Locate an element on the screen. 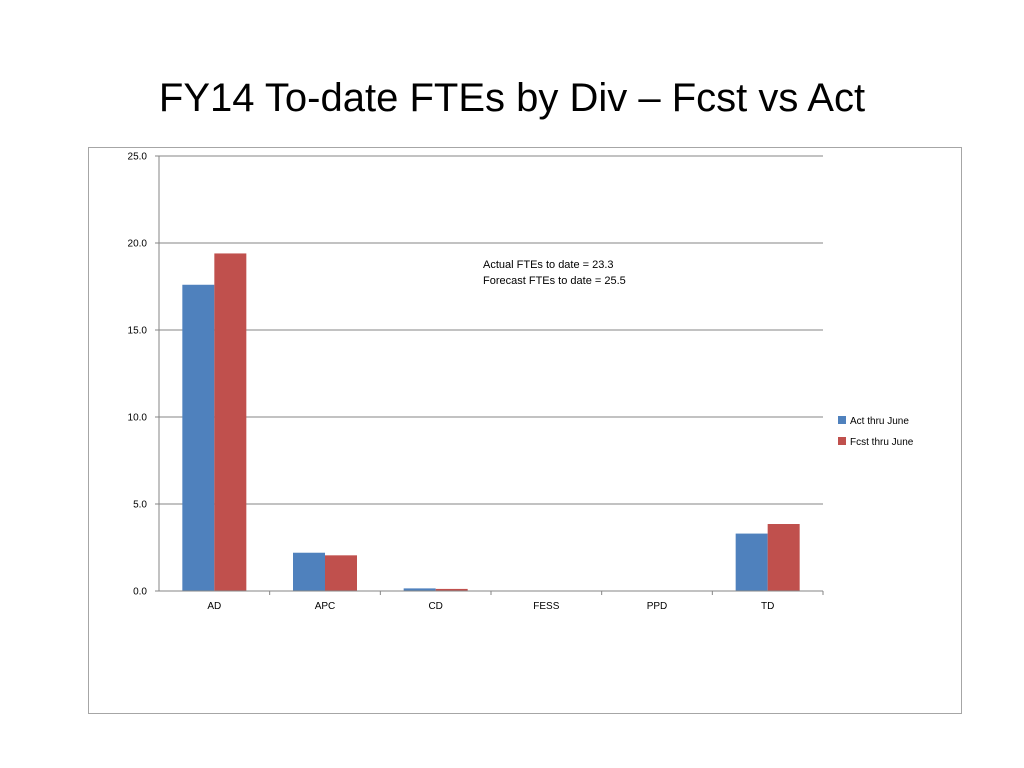 The image size is (1024, 768). bar-td-actual is located at coordinates (751, 562).